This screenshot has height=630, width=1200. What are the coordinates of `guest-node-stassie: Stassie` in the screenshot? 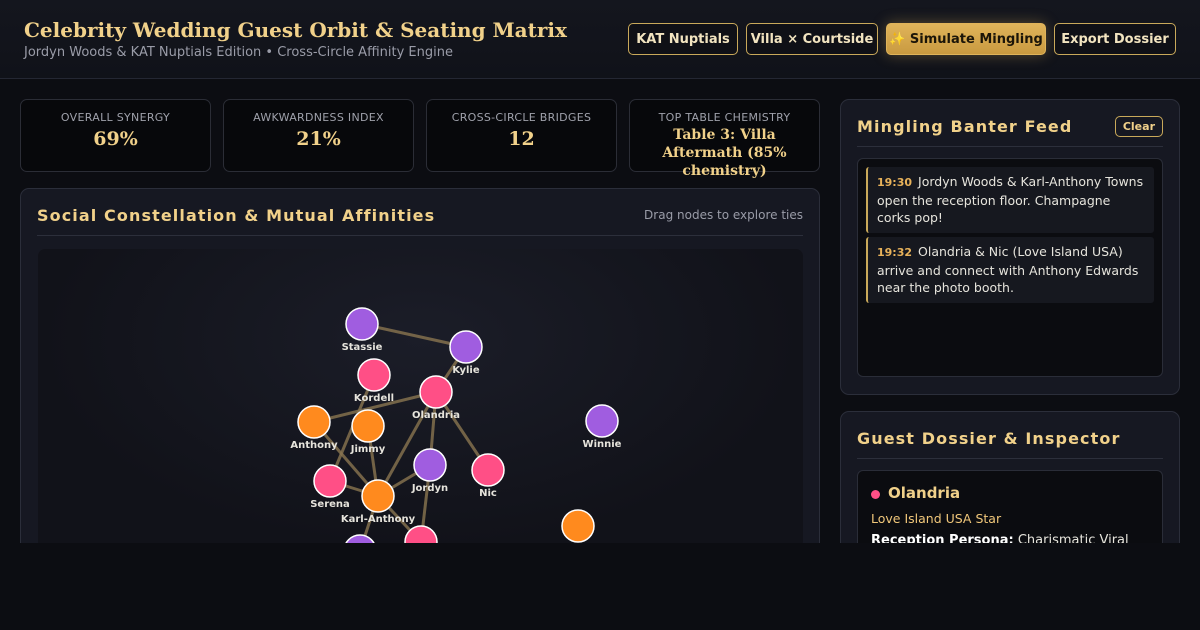 It's located at (362, 330).